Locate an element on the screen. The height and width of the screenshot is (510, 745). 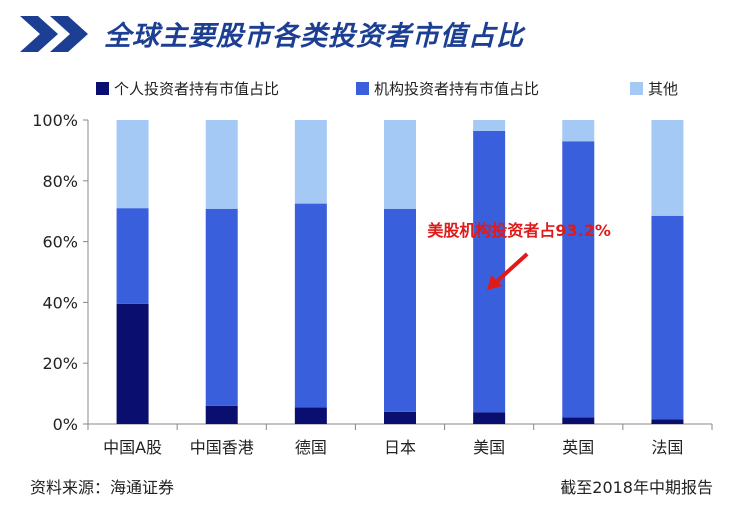
x-tick-label: 日本 is located at coordinates (400, 447).